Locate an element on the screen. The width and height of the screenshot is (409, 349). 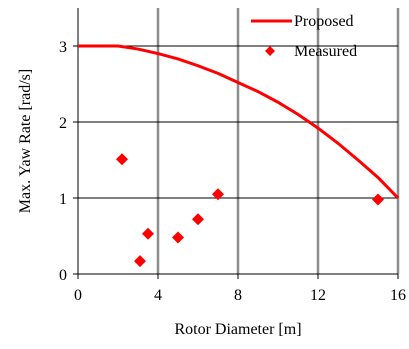
y-tick-label: 2 is located at coordinates (63, 123).